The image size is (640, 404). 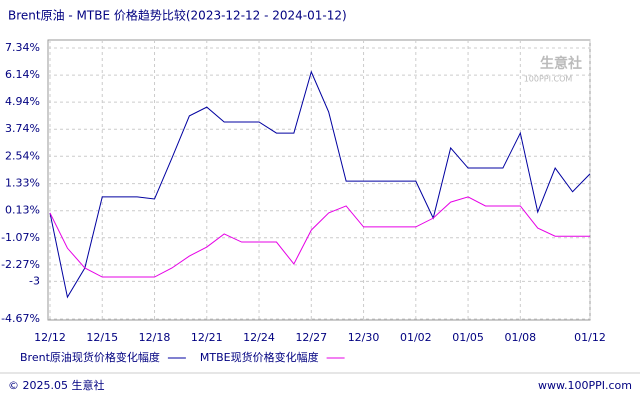 I want to click on footer-right: www.100PPI.com, so click(x=585, y=385).